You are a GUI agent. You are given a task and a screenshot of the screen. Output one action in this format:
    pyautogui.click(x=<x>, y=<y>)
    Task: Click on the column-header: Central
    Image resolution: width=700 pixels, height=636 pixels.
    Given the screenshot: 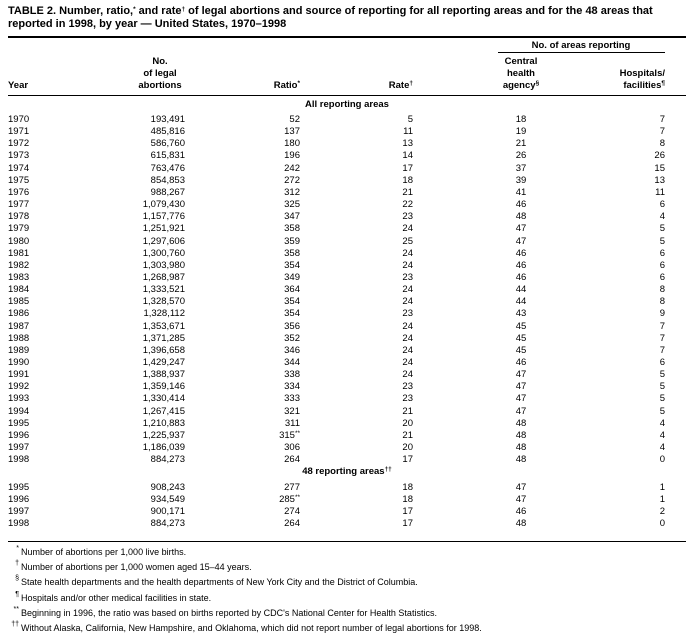 What is the action you would take?
    pyautogui.click(x=521, y=62)
    